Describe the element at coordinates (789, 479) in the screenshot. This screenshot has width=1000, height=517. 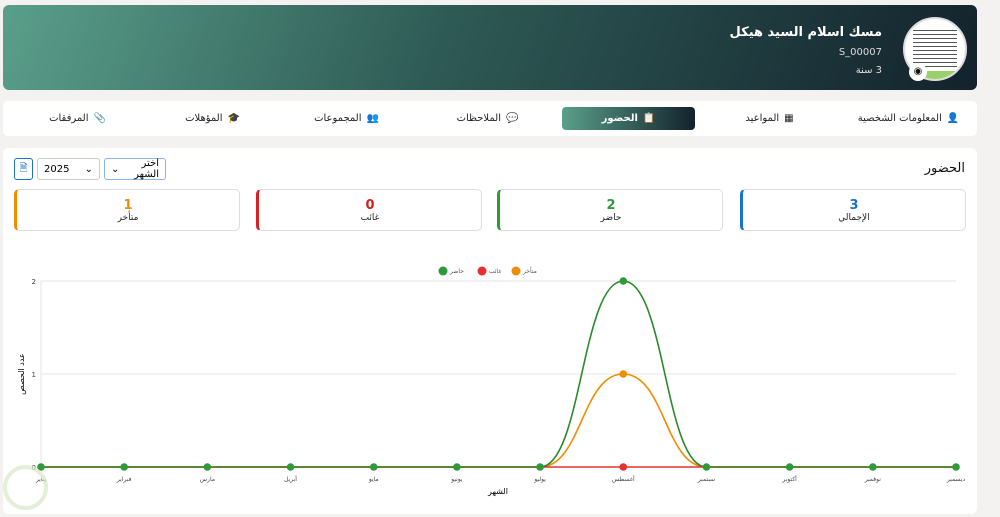
I see `x-tick-label: أكتوبر` at that location.